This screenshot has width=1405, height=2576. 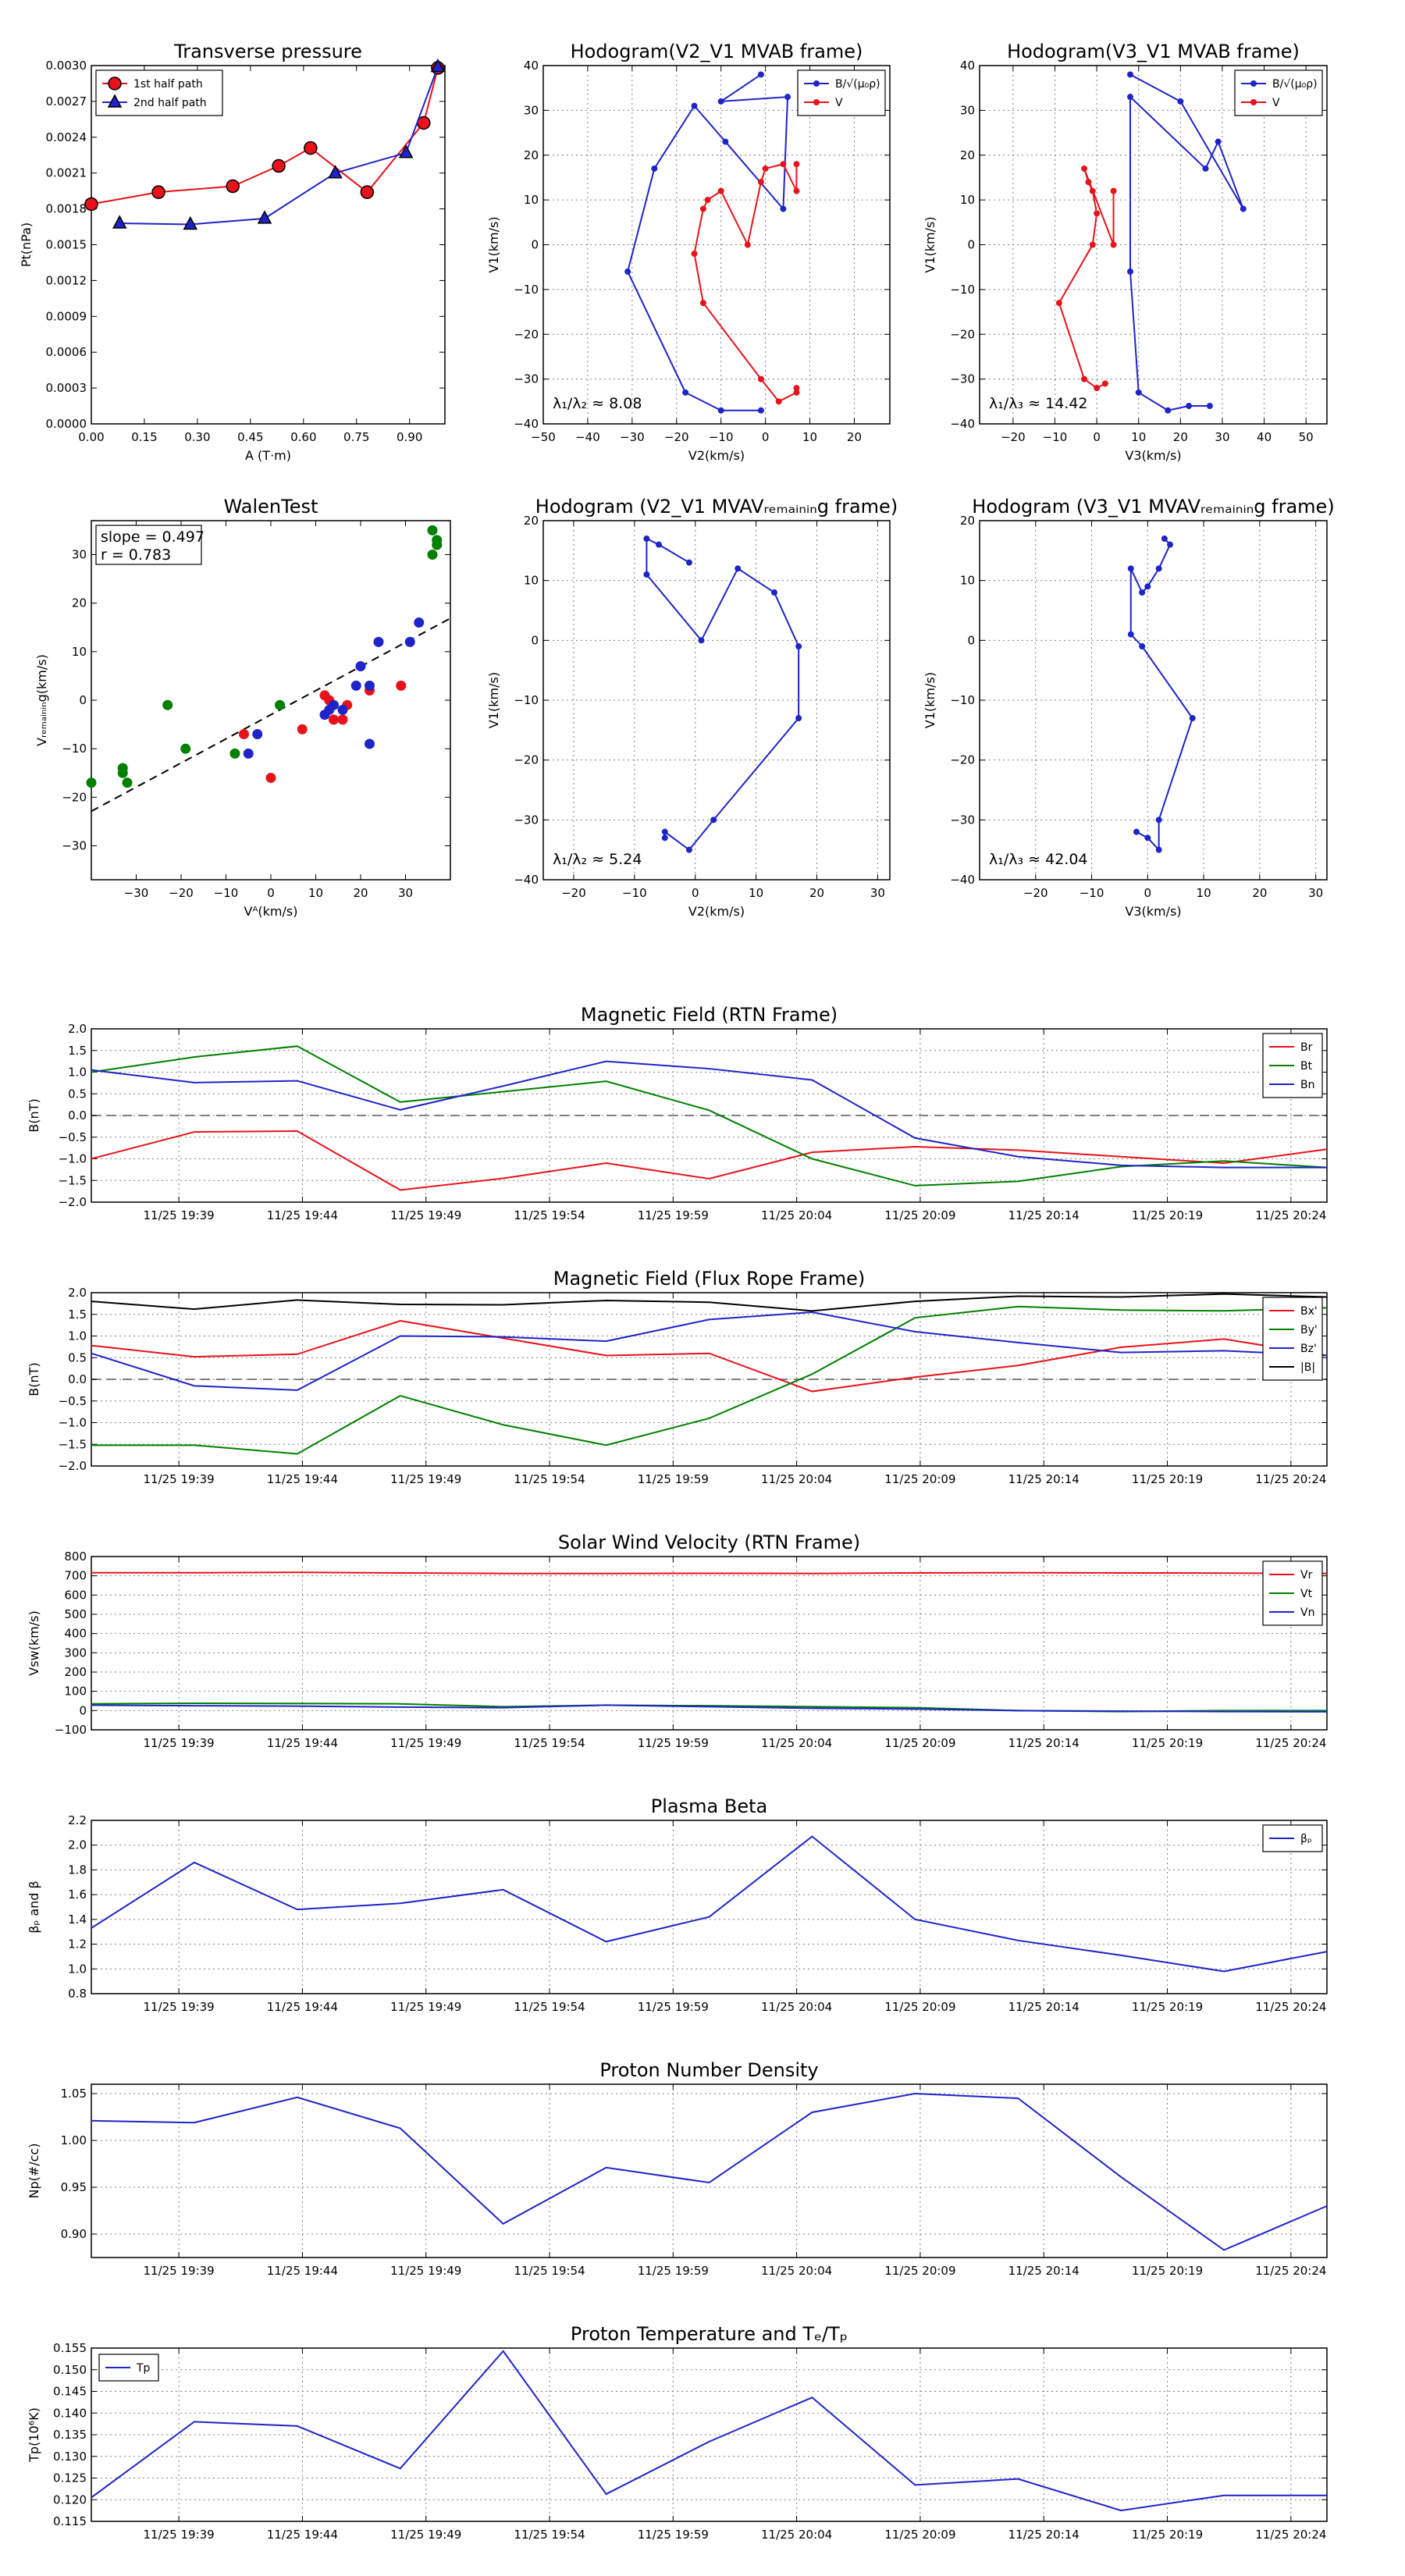 I want to click on chart-title: Magnetic Field (RTN Frame), so click(x=710, y=1015).